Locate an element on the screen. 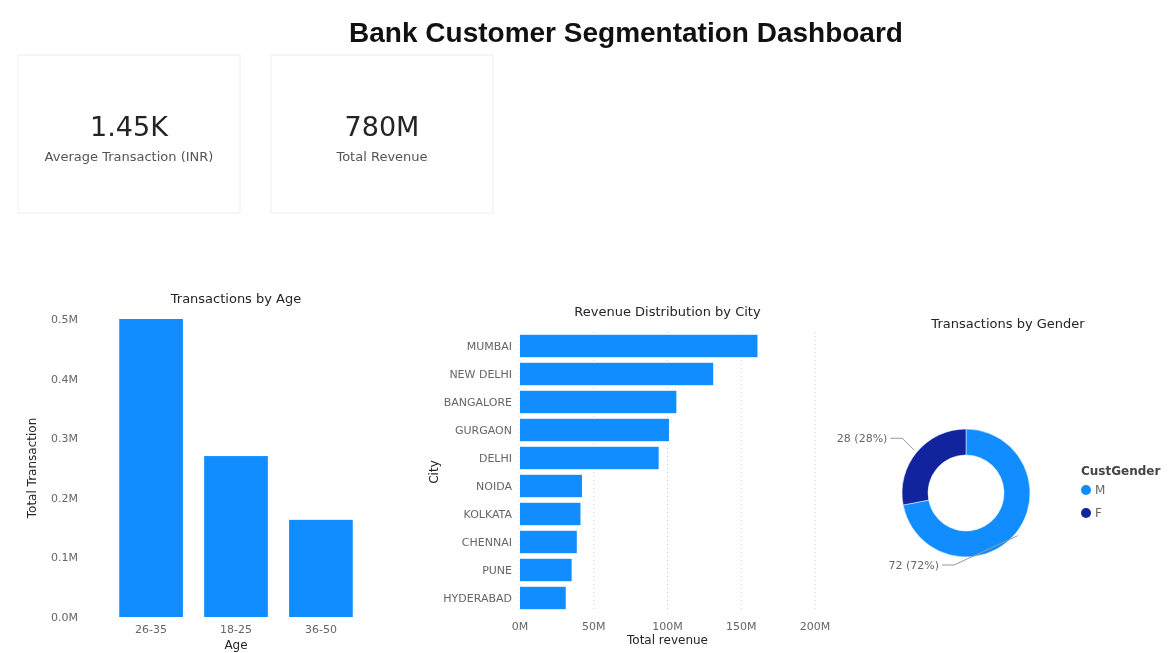  y-tick-label: DELHI is located at coordinates (495, 458).